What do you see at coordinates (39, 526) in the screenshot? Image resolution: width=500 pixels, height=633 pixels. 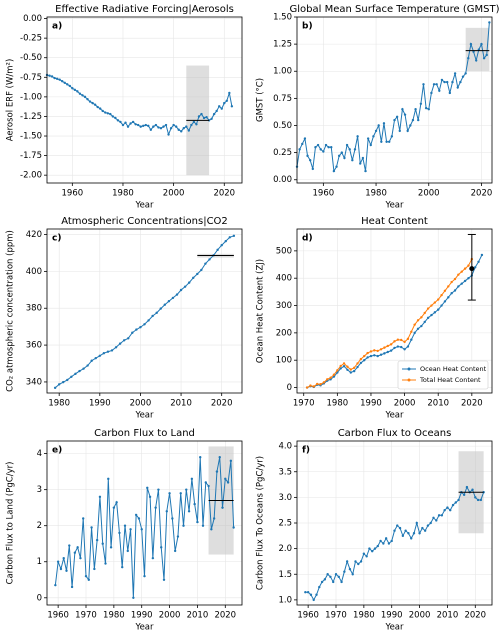 I see `y-tick-label: 2` at bounding box center [39, 526].